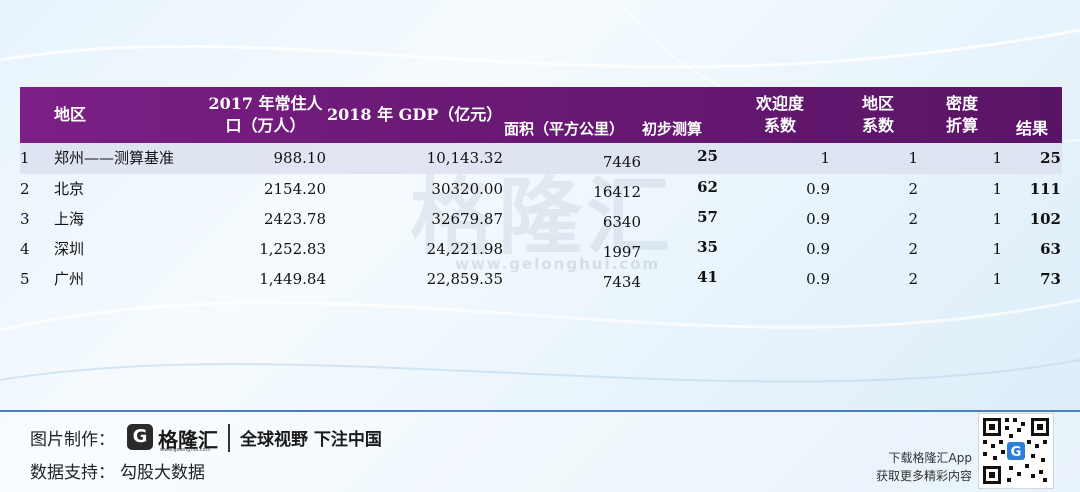 This screenshot has width=1080, height=492. Describe the element at coordinates (961, 103) in the screenshot. I see `header-density-line1: 密度` at that location.